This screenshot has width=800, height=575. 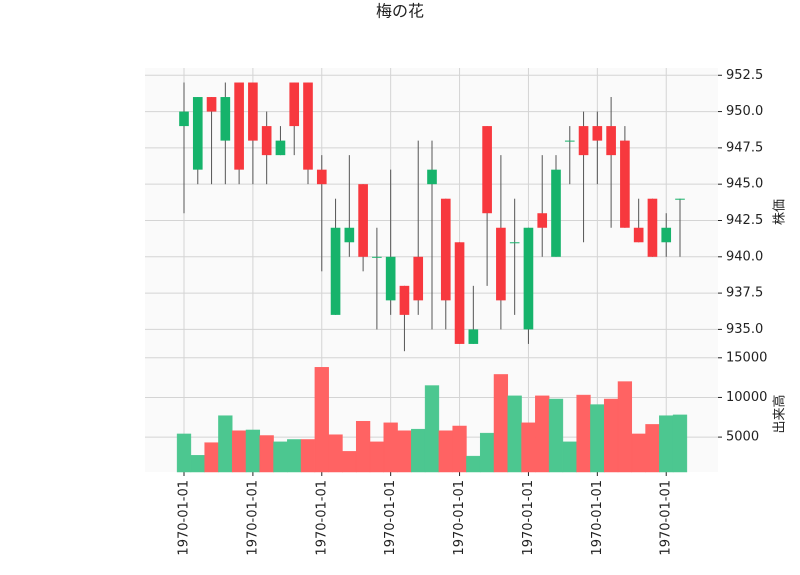 What do you see at coordinates (742, 437) in the screenshot?
I see `volume-tick-label: 5000` at bounding box center [742, 437].